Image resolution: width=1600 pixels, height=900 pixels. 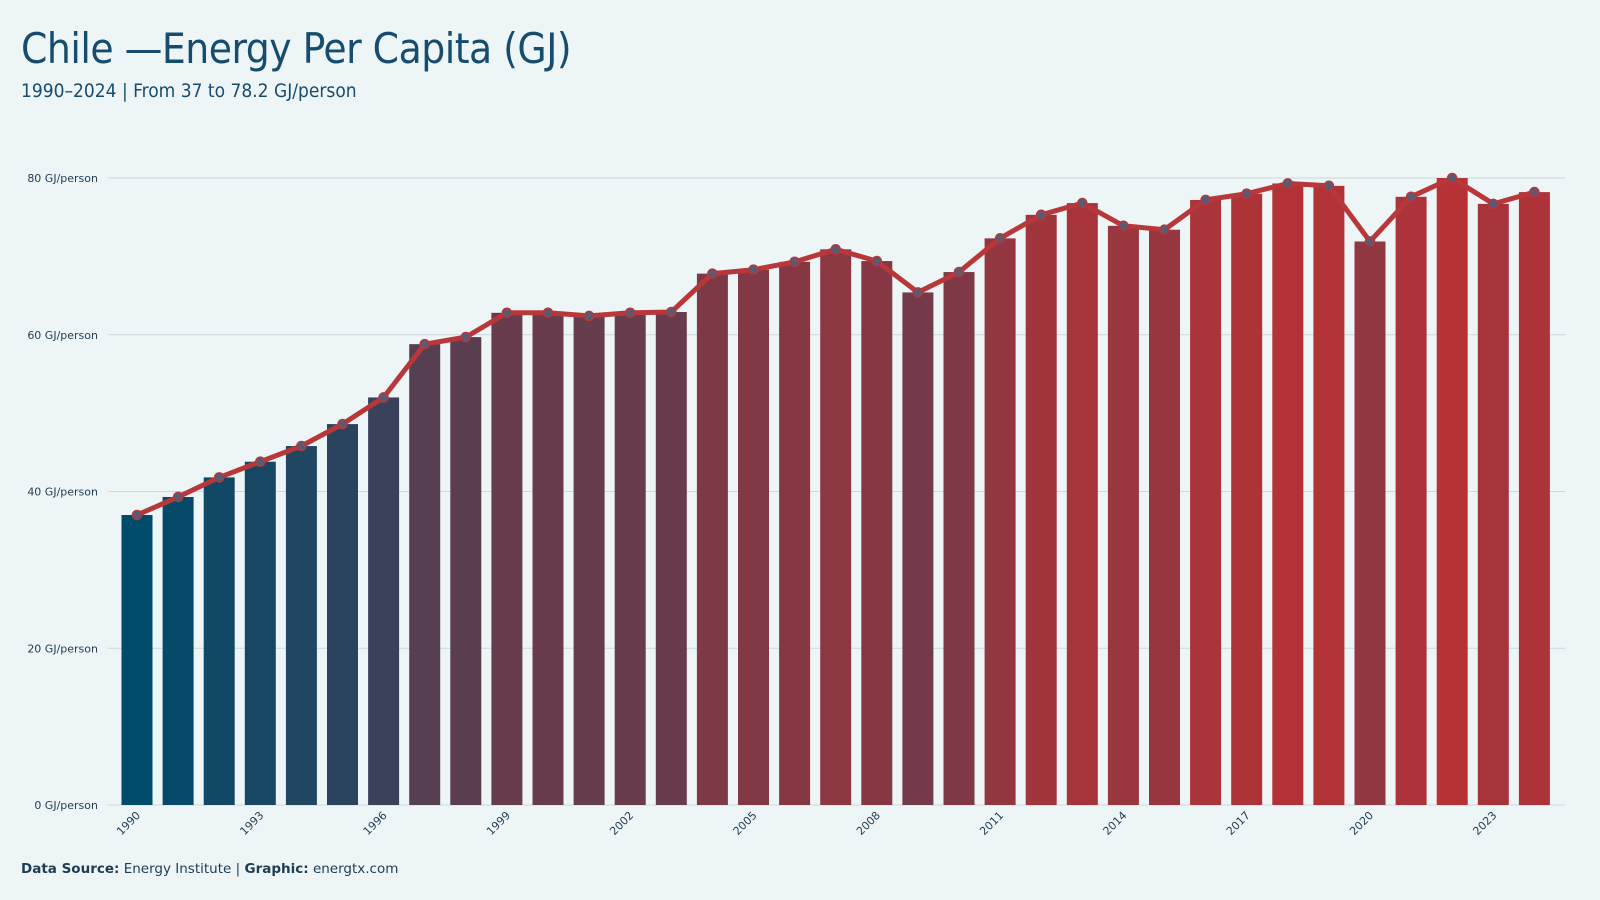 I want to click on source-value: Energy Institute, so click(x=177, y=869).